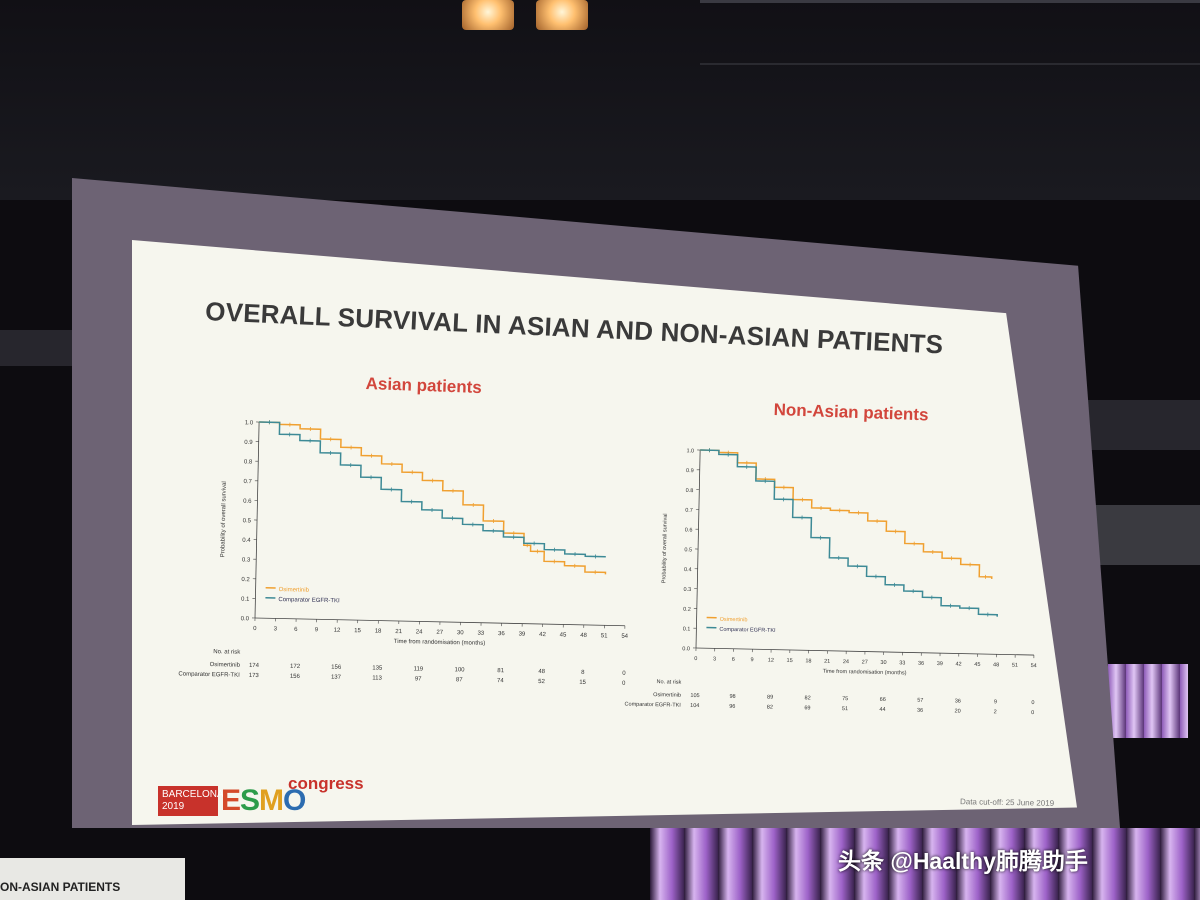 The width and height of the screenshot is (1200, 900). I want to click on risk-table-value: 81, so click(500, 671).